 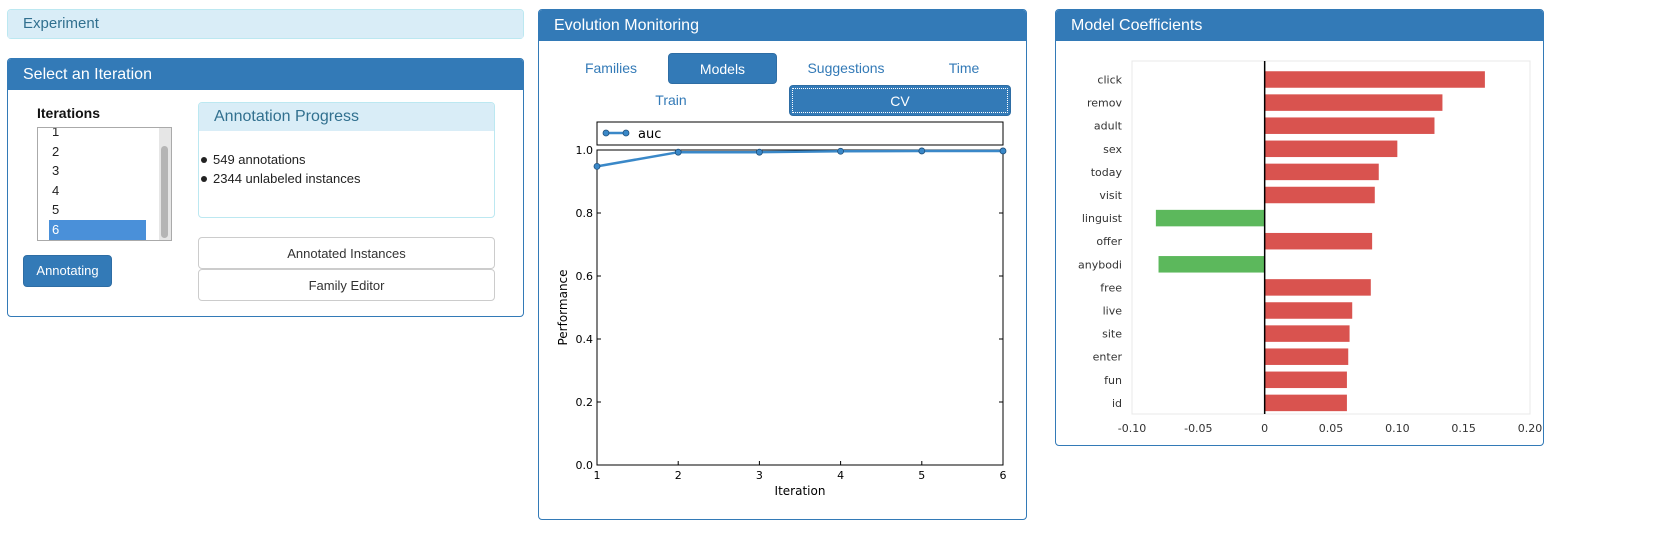 What do you see at coordinates (1104, 103) in the screenshot?
I see `category-label: remov` at bounding box center [1104, 103].